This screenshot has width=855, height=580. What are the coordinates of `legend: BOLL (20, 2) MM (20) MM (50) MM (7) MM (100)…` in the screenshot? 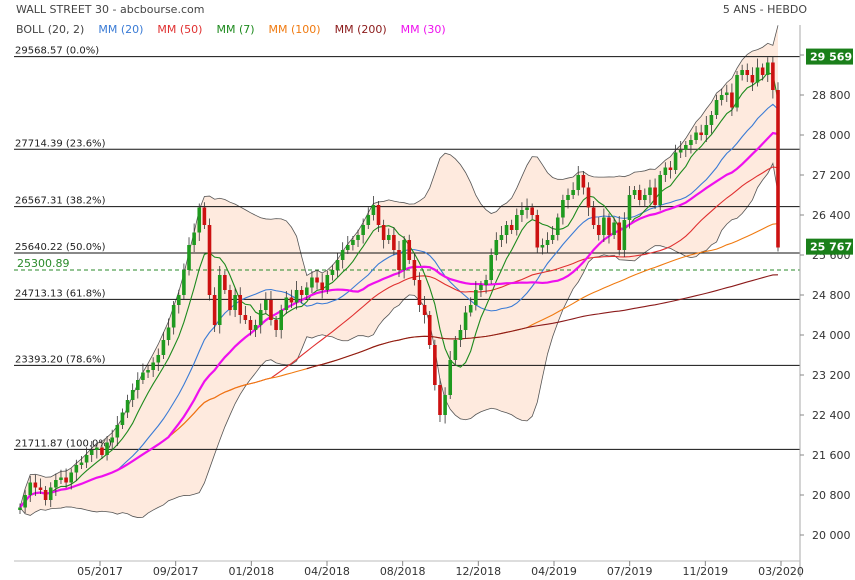 It's located at (238, 29).